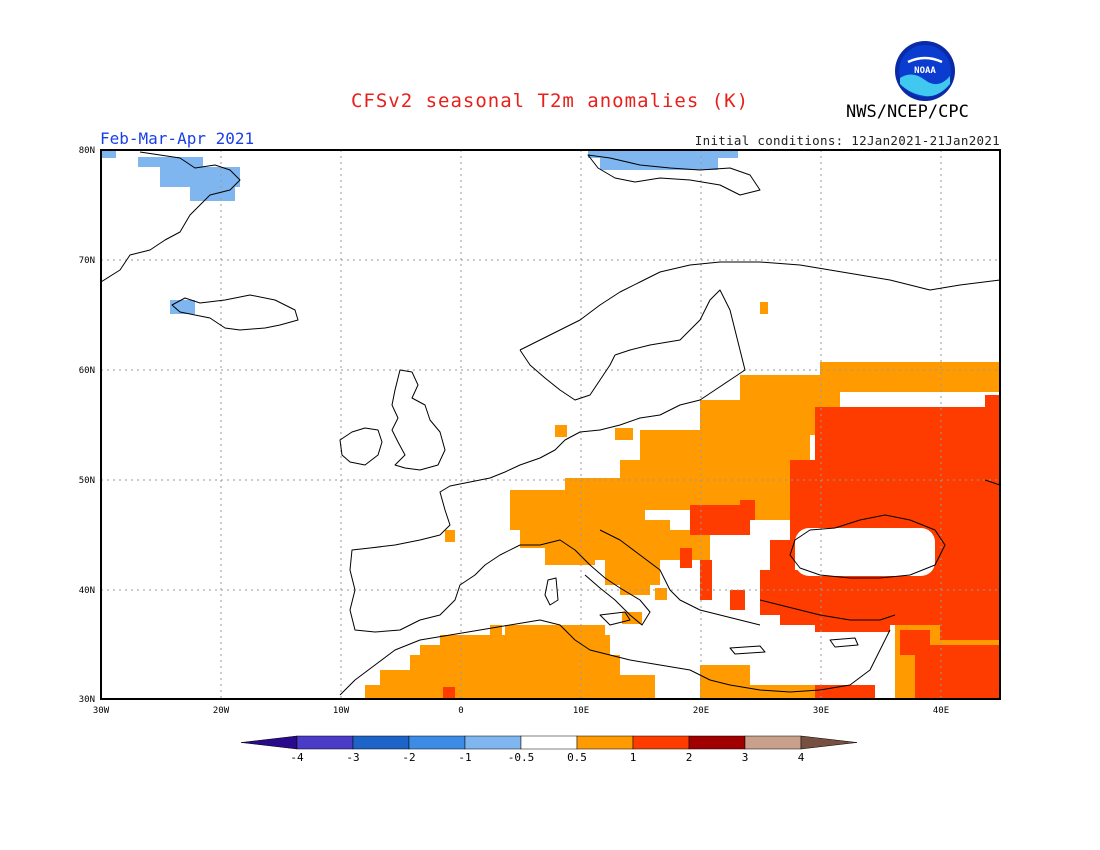 This screenshot has width=1100, height=850. Describe the element at coordinates (171, 217) in the screenshot. I see `coast-greenland` at that location.